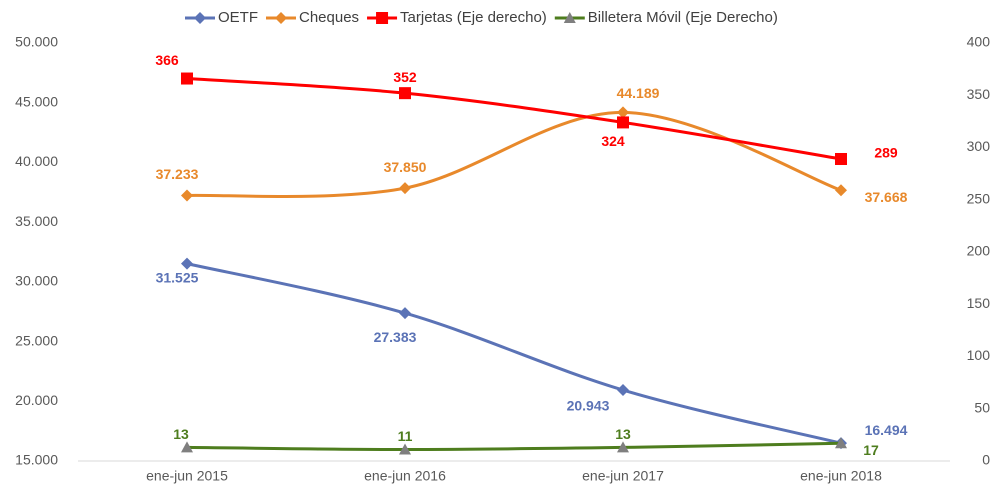  What do you see at coordinates (405, 476) in the screenshot?
I see `x-tick-label: ene-jun 2016` at bounding box center [405, 476].